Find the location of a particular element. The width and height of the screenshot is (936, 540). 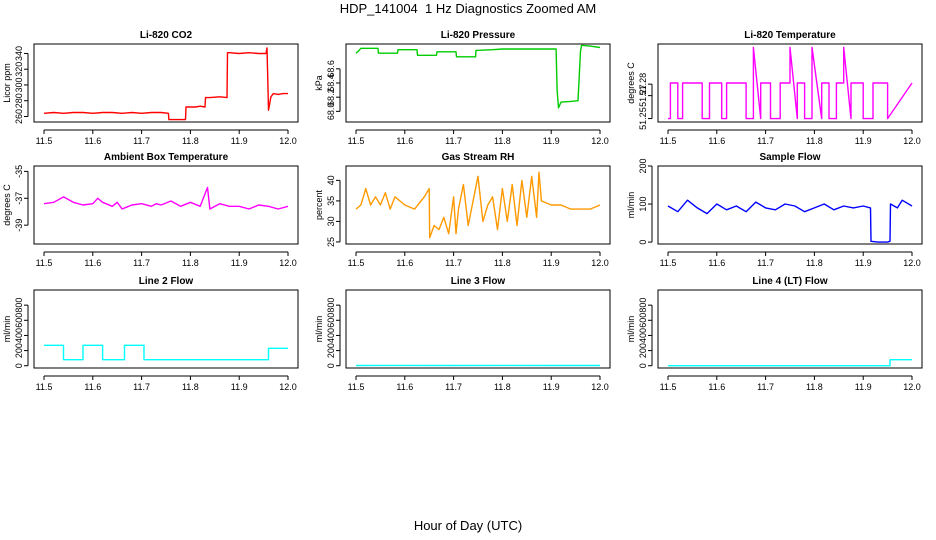

y-tick-label: 51.27 is located at coordinates (643, 95).